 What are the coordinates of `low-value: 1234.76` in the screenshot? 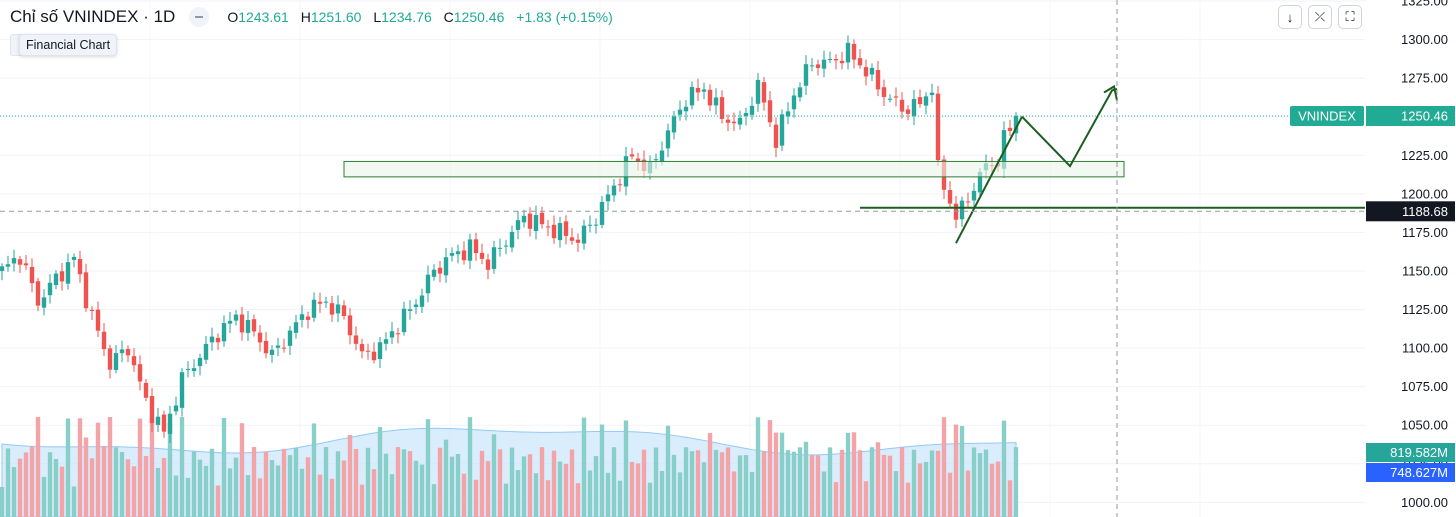 It's located at (406, 17).